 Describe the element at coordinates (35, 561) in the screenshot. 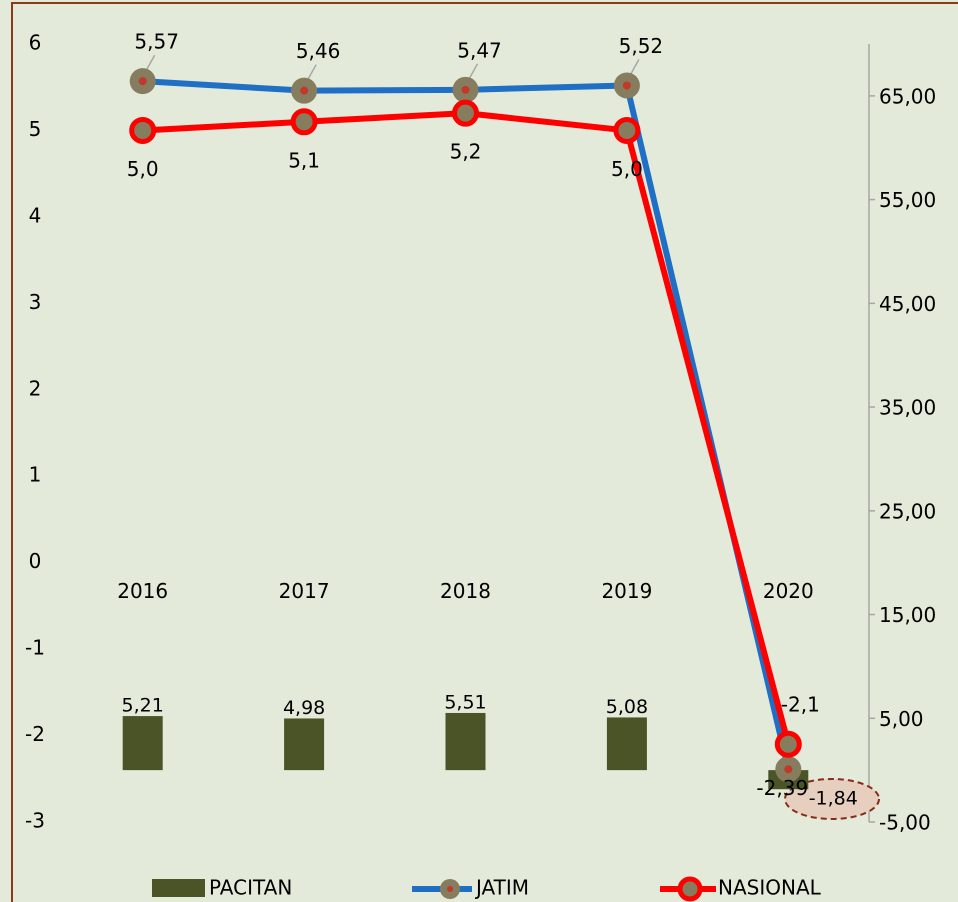

I see `y-tick-label: 0` at that location.